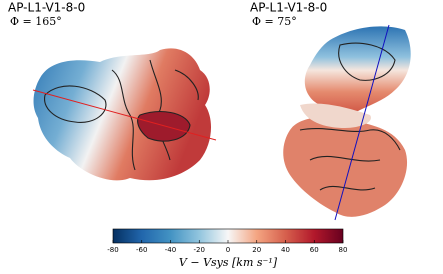  I want to click on panel-subtitle: Φ = 75°, so click(274, 21).